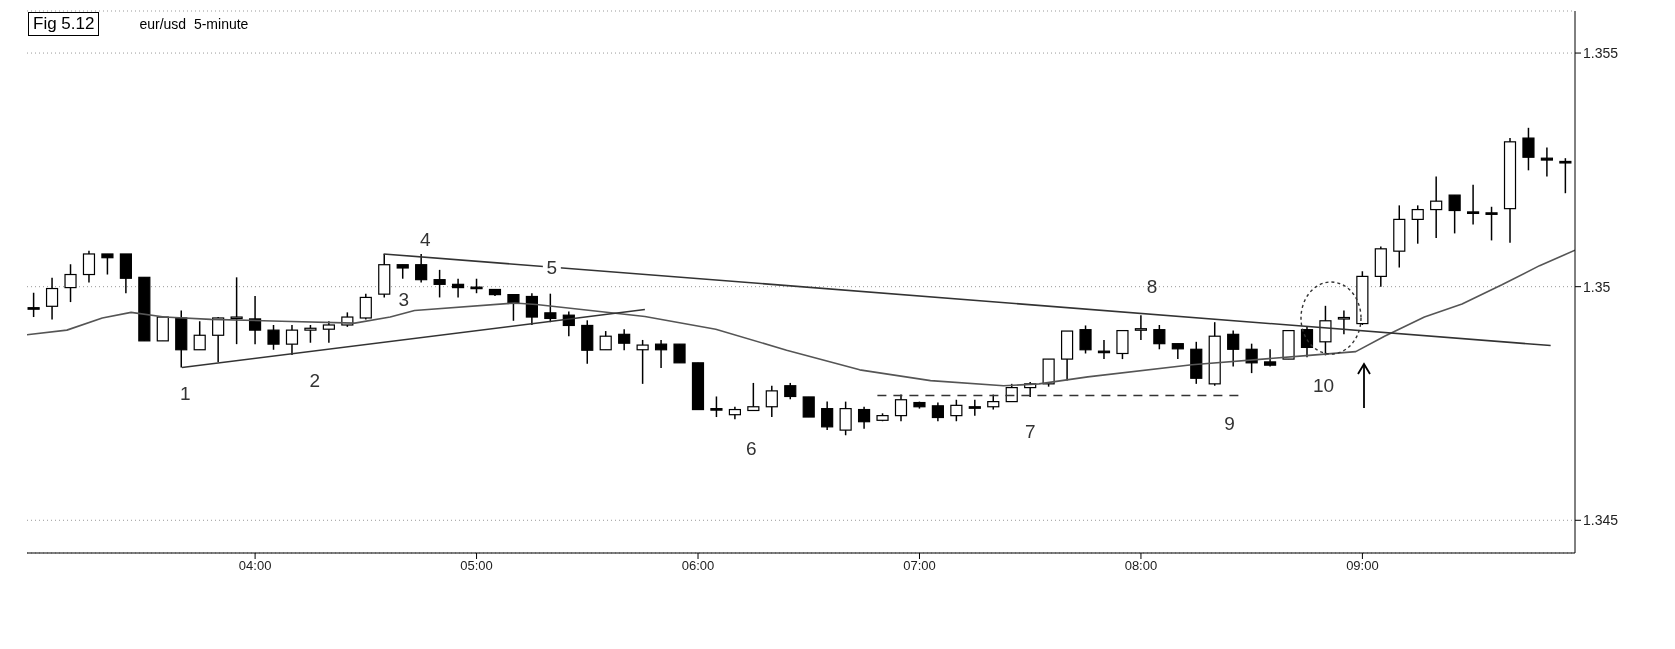 This screenshot has height=649, width=1675. I want to click on y-tick-label: 1.355, so click(1601, 53).